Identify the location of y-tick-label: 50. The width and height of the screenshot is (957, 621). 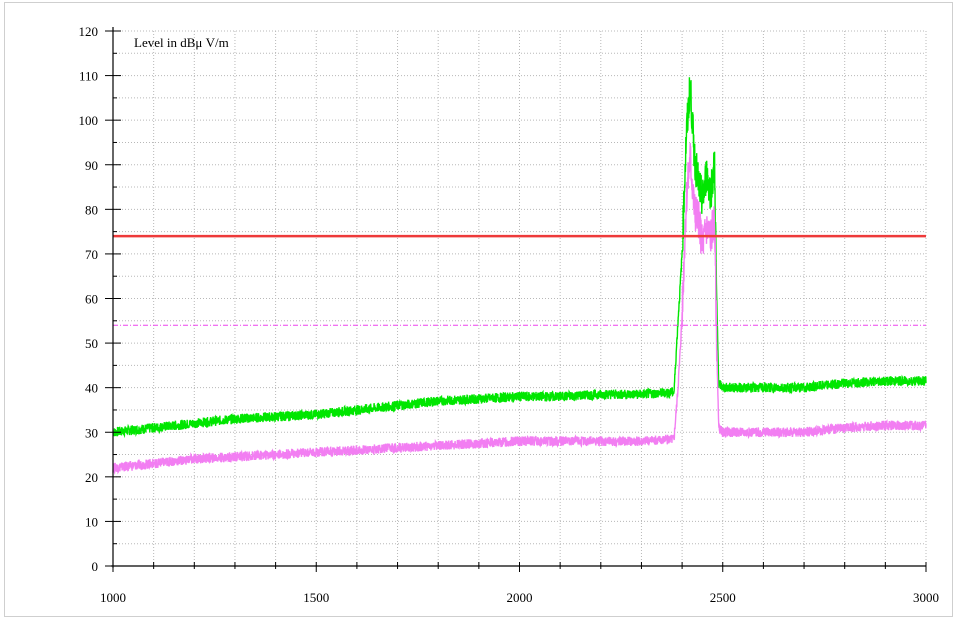
(91, 343).